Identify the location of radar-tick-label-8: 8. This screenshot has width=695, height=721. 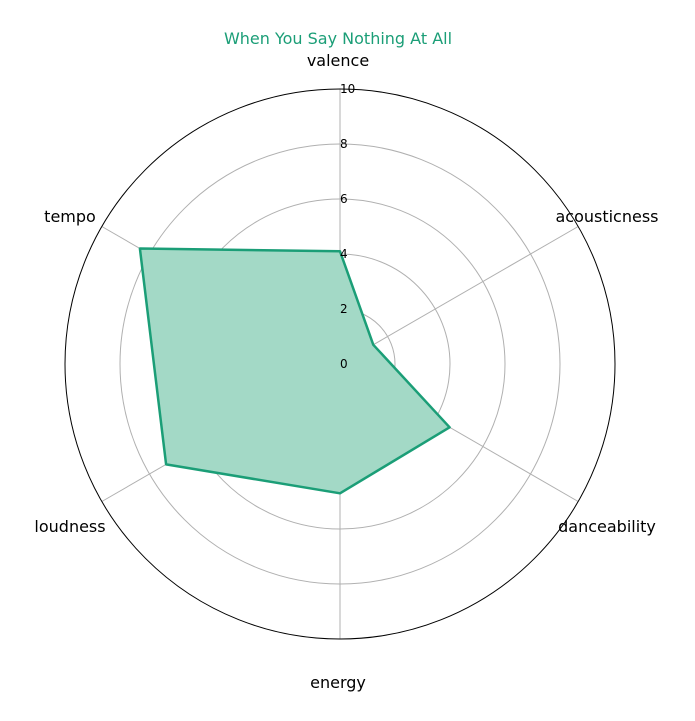
(344, 144).